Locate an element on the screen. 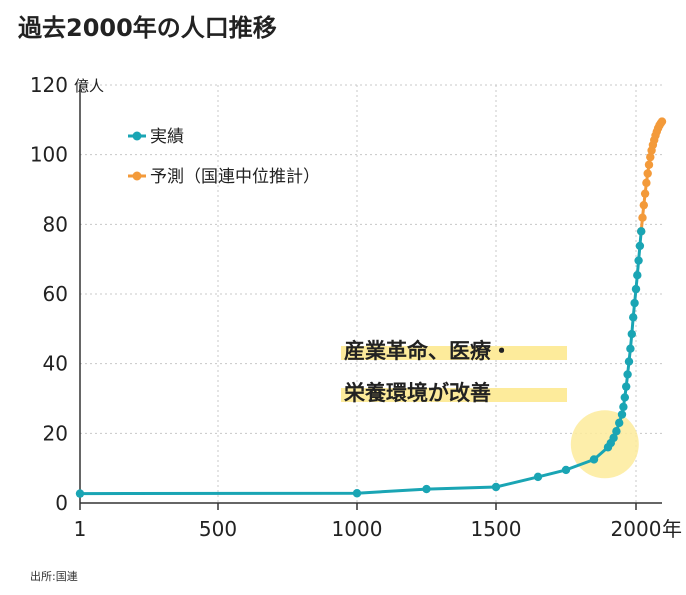 This screenshot has width=686, height=595. x-unit-label: 年 is located at coordinates (672, 529).